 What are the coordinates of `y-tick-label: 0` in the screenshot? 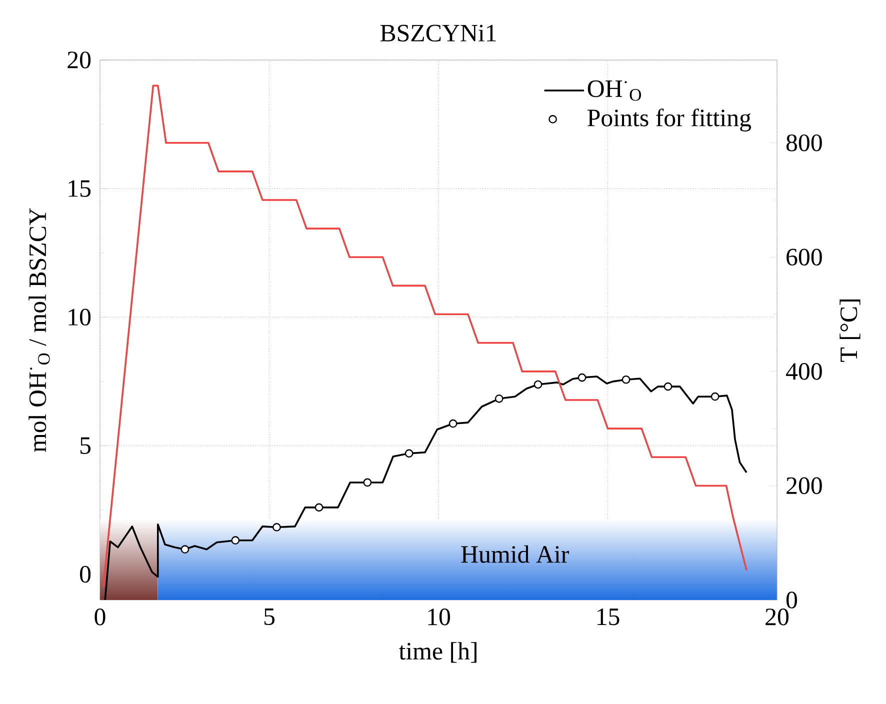 It's located at (85, 574).